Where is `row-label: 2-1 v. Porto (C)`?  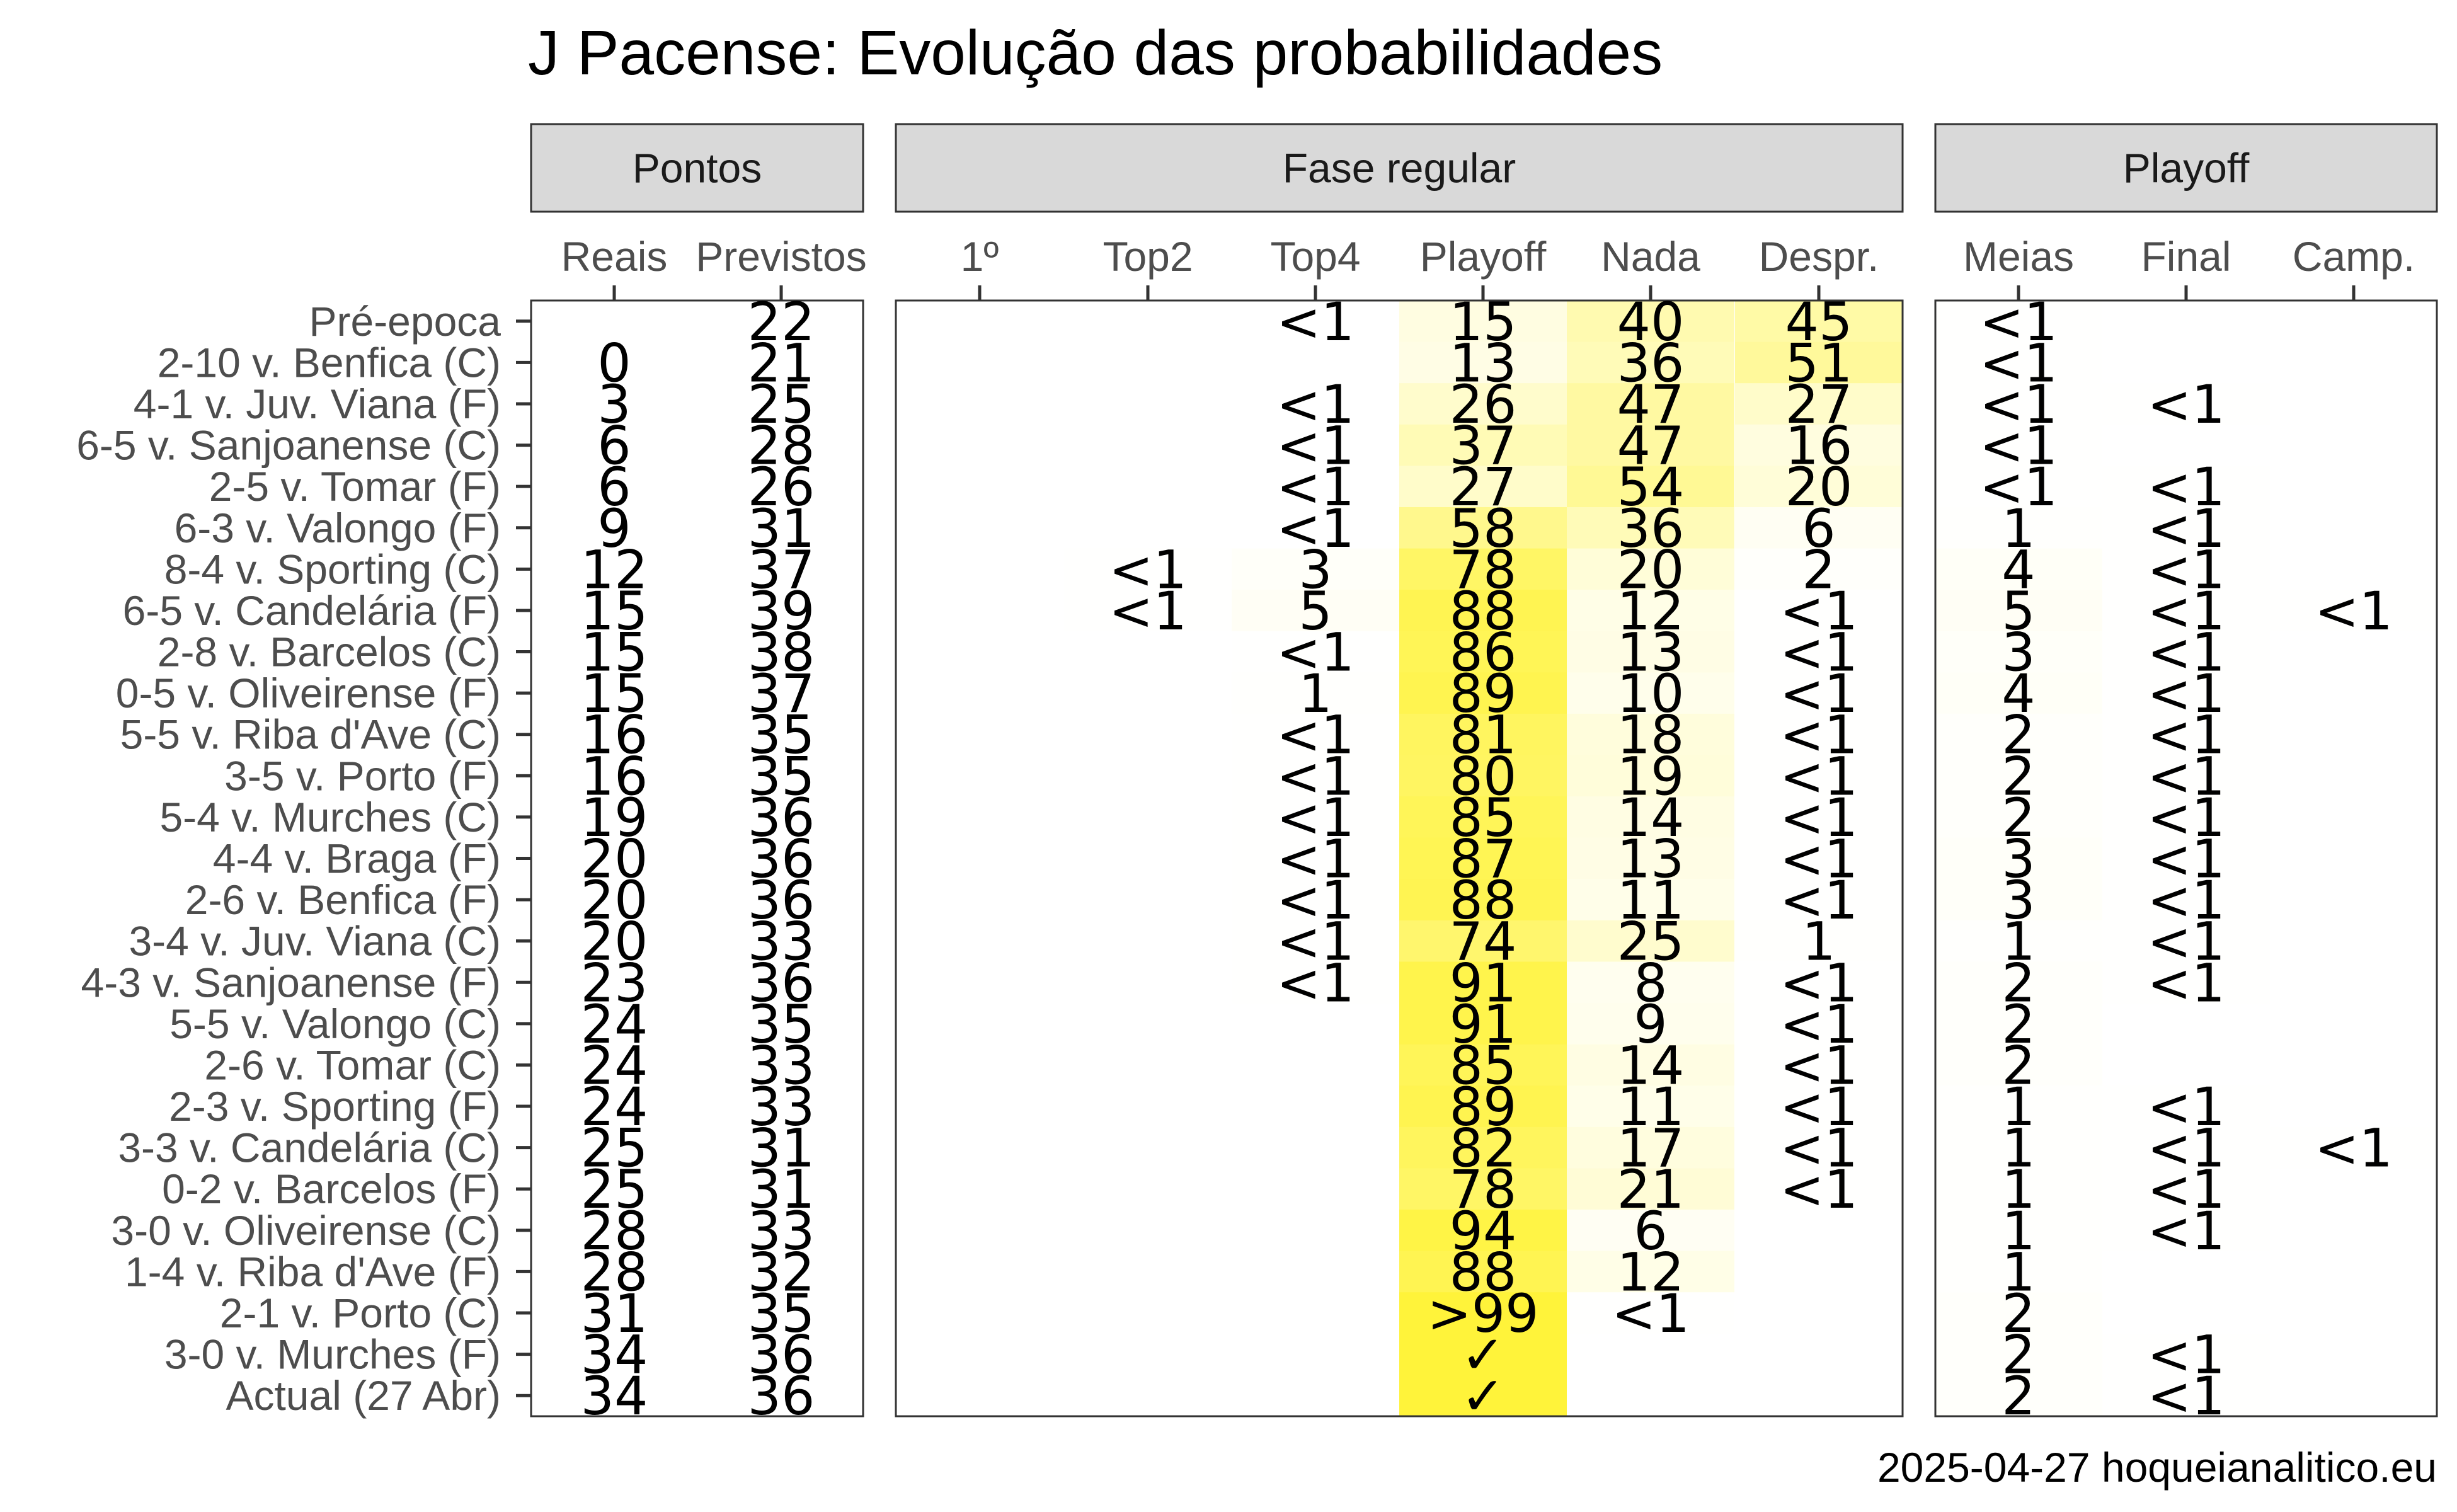 row-label: 2-1 v. Porto (C) is located at coordinates (360, 1313).